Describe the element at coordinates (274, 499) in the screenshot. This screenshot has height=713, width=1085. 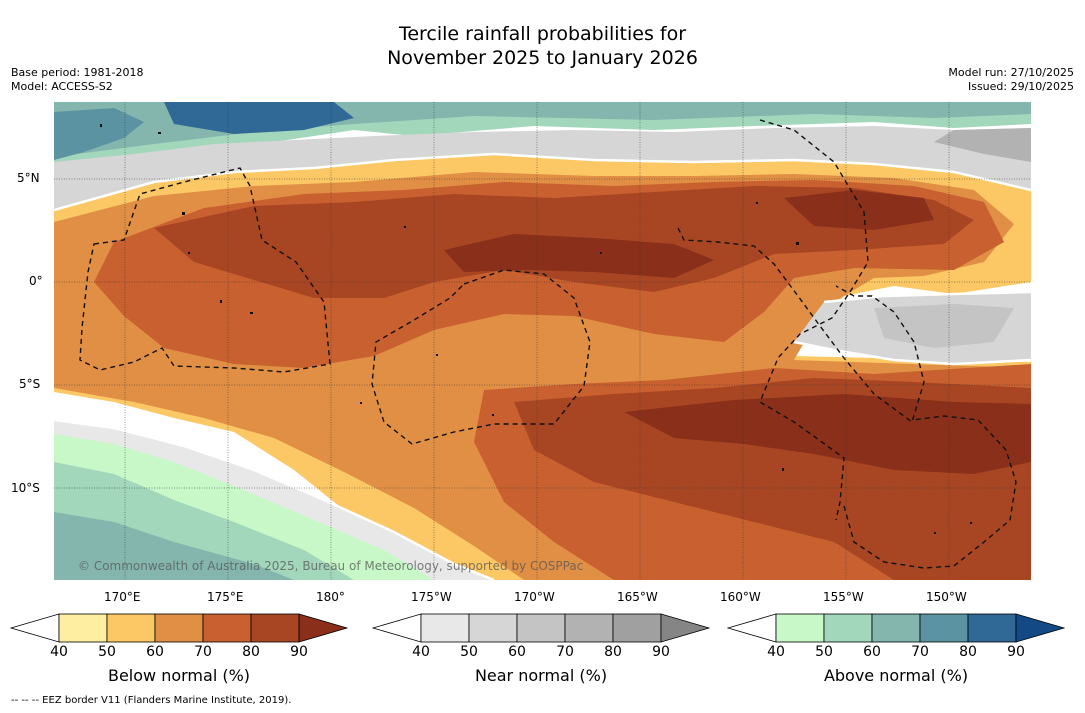
I see `boundary-contour-south` at that location.